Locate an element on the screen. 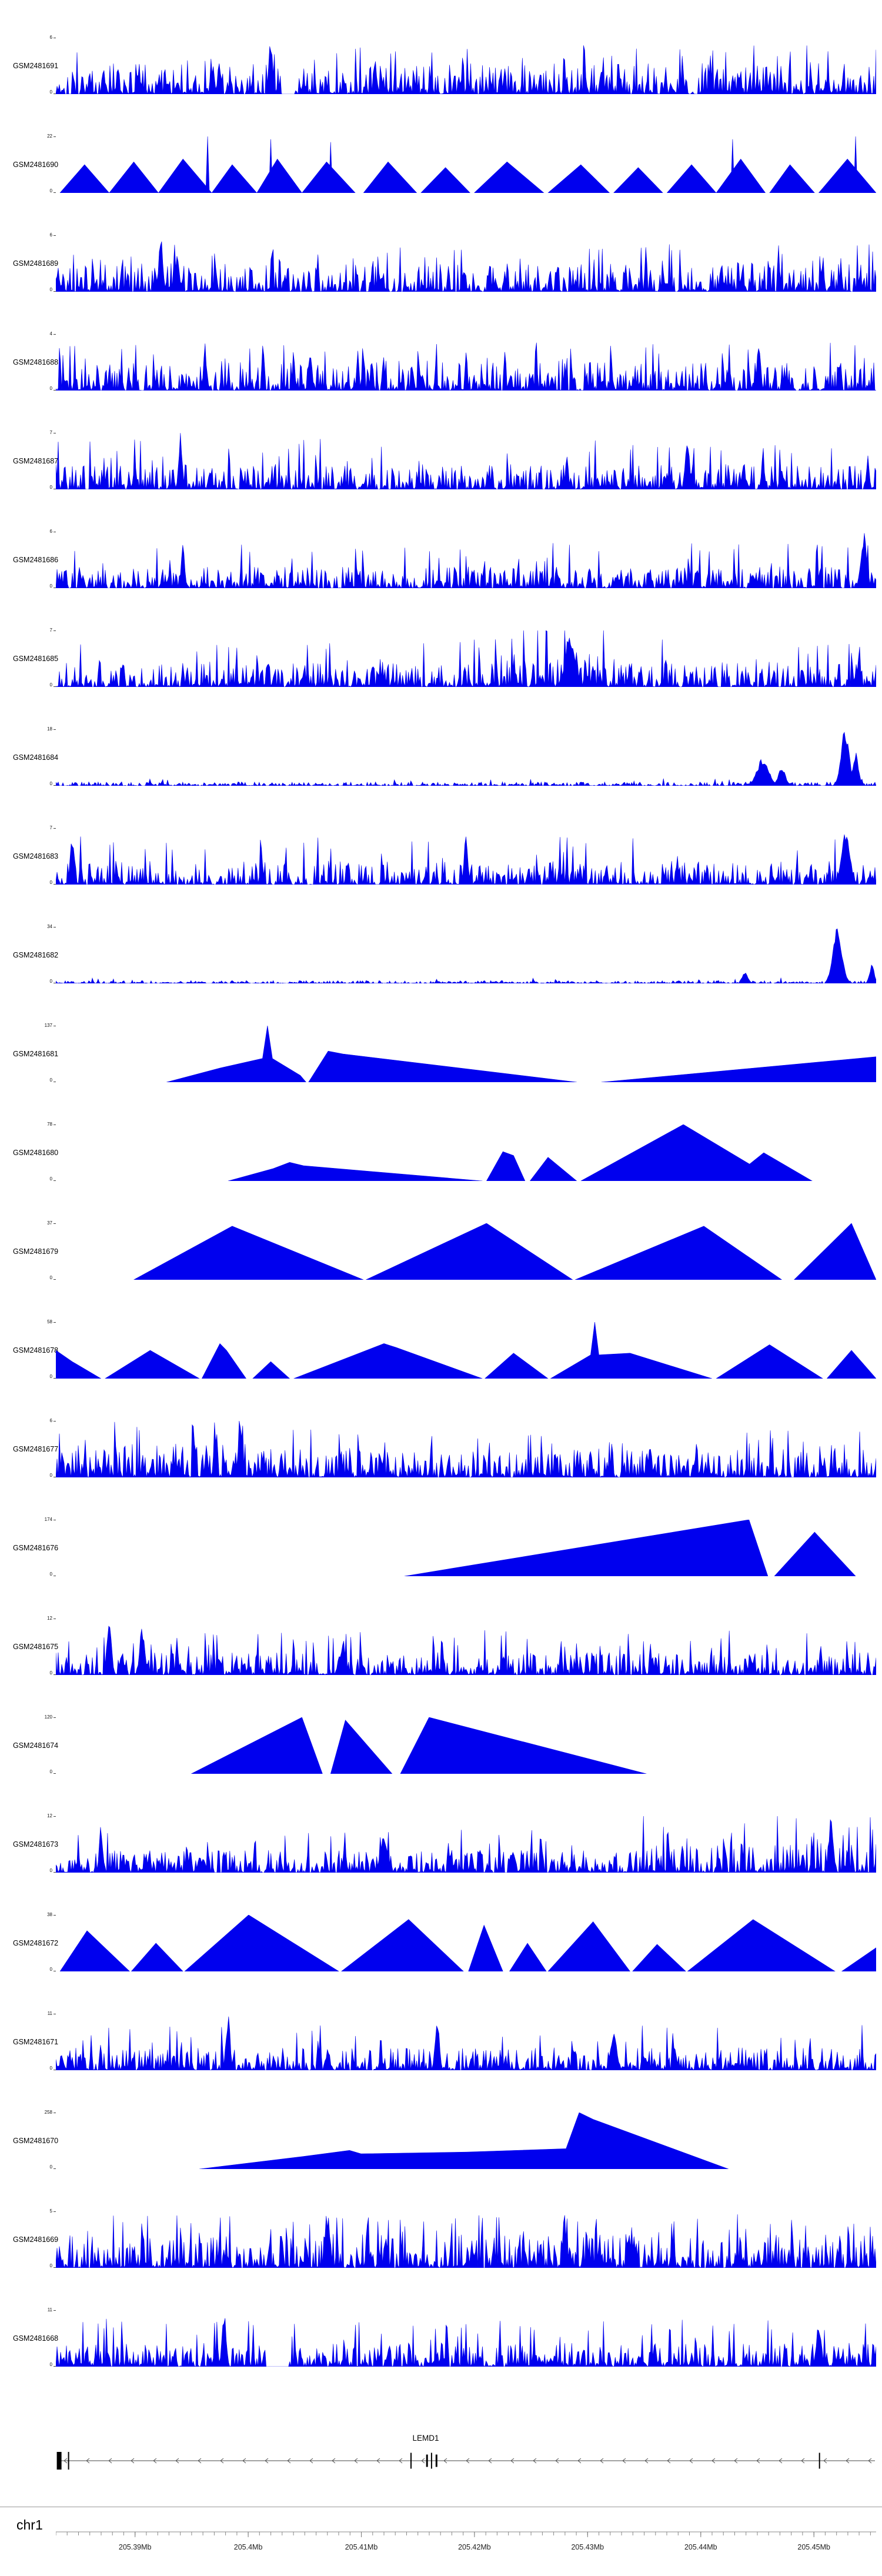 The width and height of the screenshot is (882, 2576). axis-tick-label: 205.41Mb is located at coordinates (361, 2547).